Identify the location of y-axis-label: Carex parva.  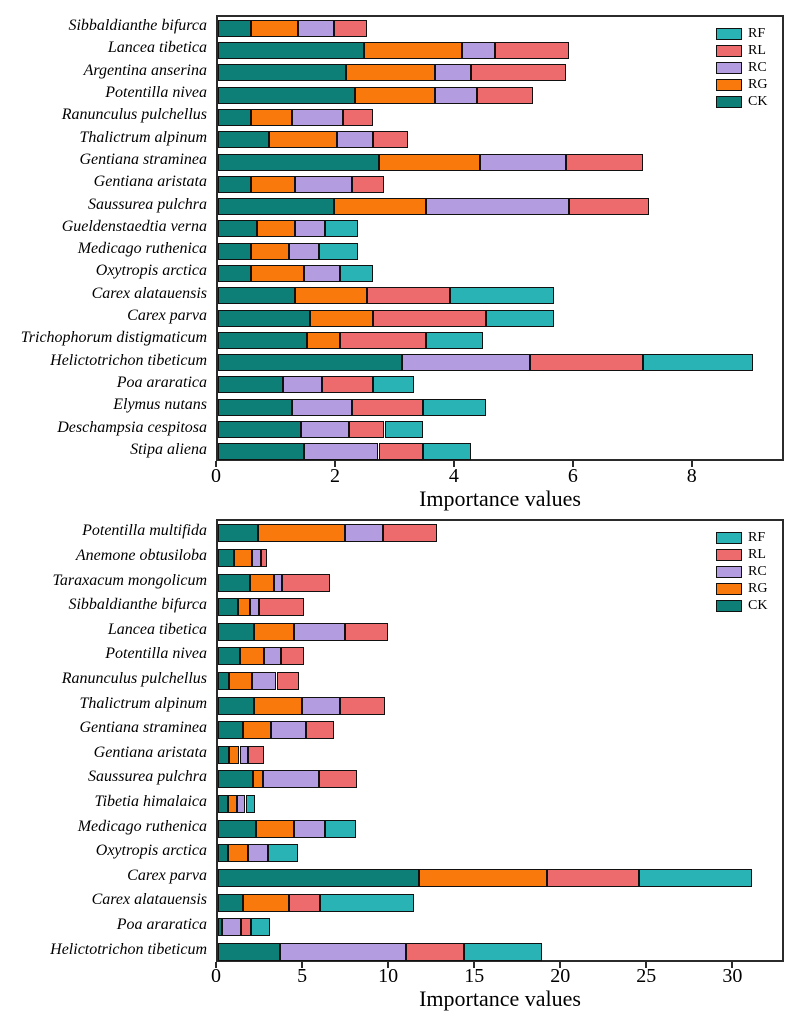
(167, 875).